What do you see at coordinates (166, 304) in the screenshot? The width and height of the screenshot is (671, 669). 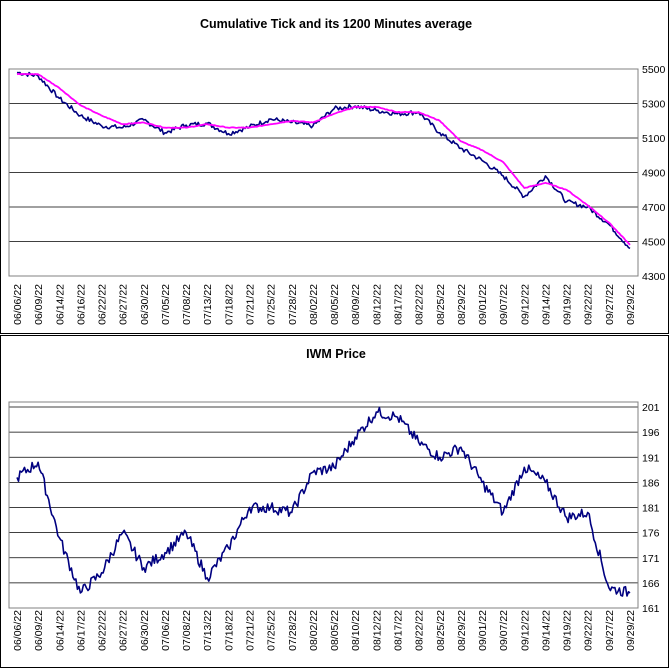 I see `x-tick-label: 07/05/22` at bounding box center [166, 304].